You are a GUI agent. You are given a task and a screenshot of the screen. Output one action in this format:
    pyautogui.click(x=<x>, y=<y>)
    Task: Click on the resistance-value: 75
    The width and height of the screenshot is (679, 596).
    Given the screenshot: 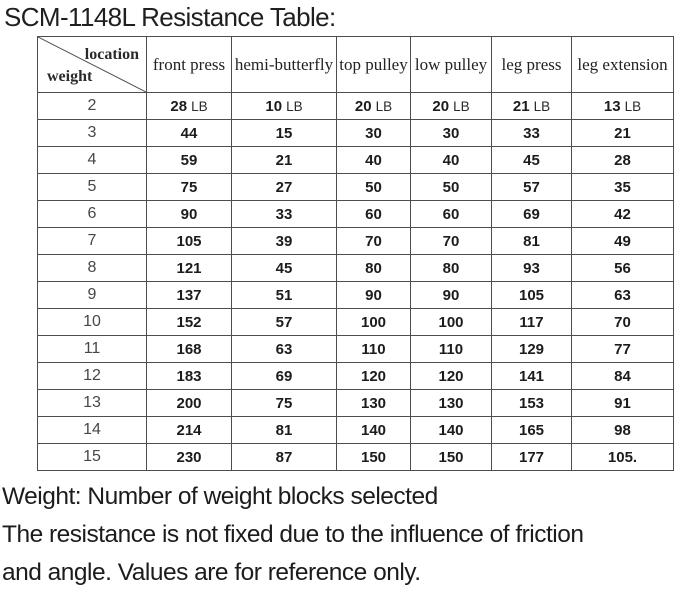 What is the action you would take?
    pyautogui.click(x=284, y=403)
    